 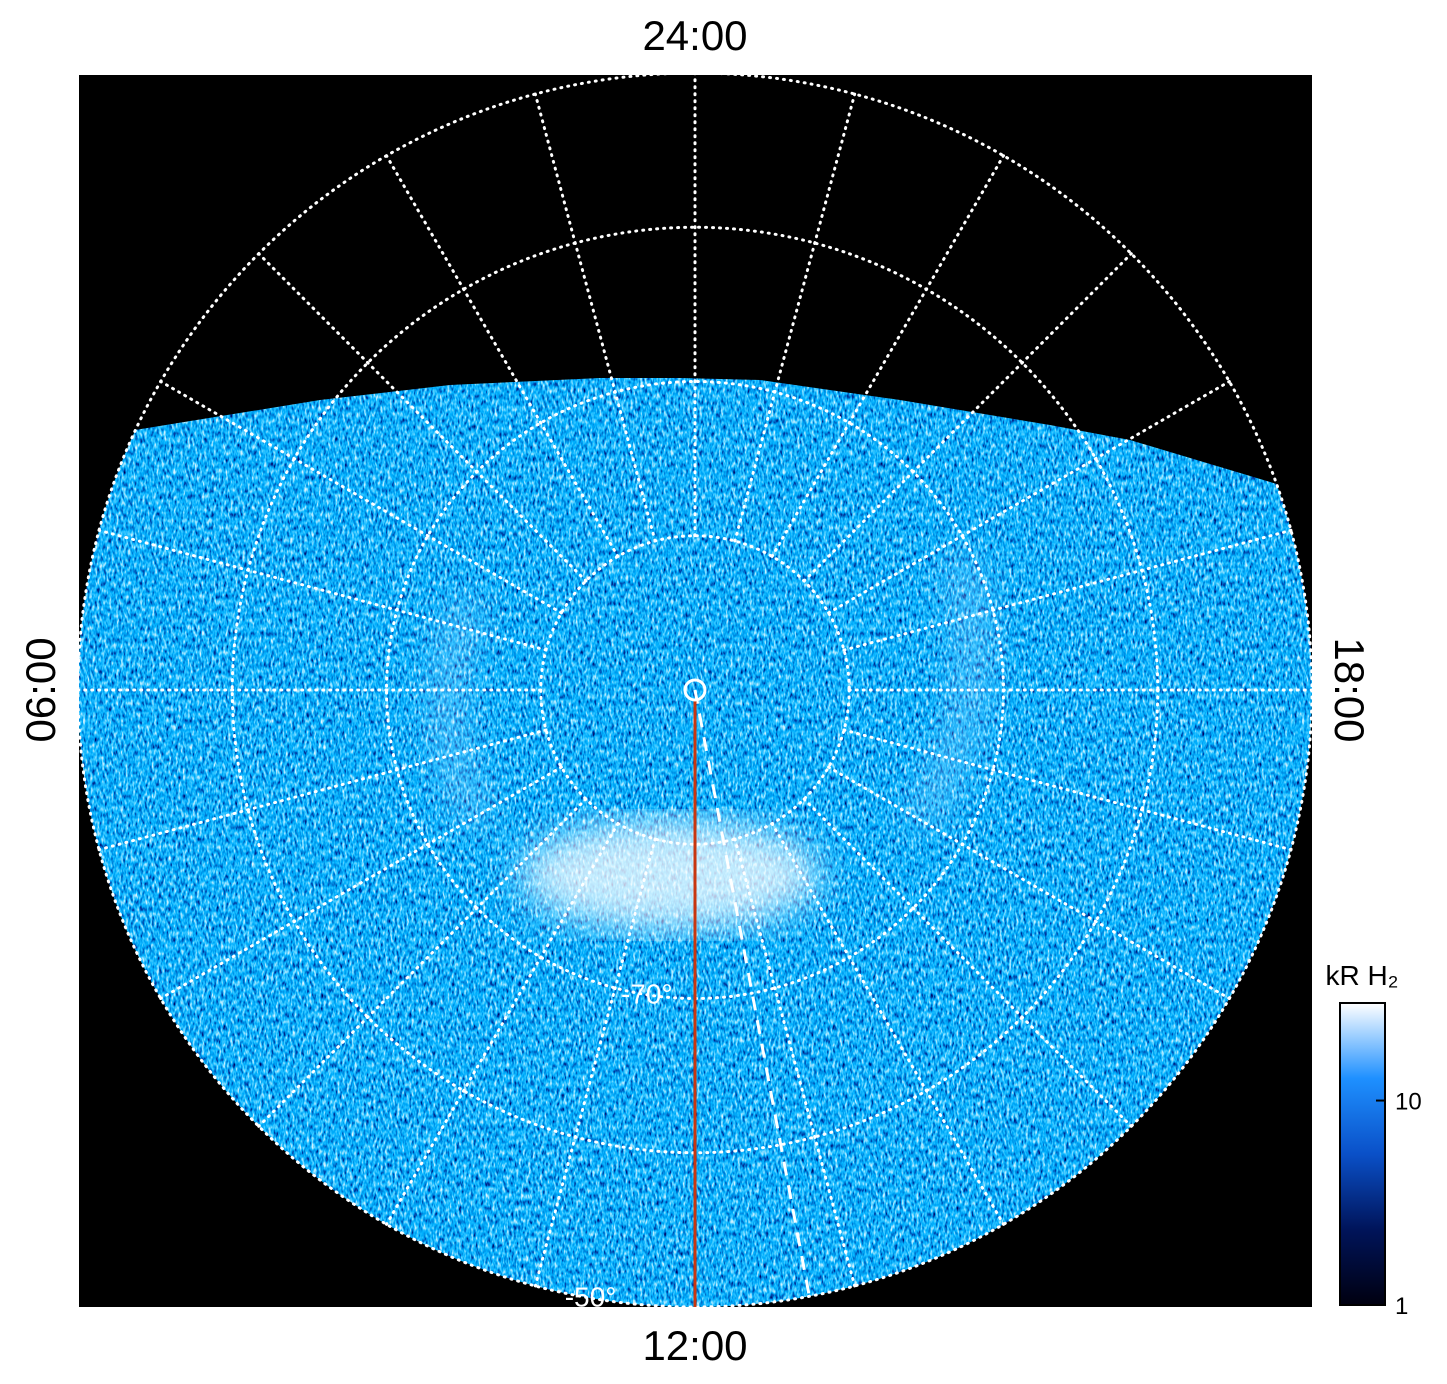 I want to click on local-time-label: 12:00, so click(x=694, y=1345).